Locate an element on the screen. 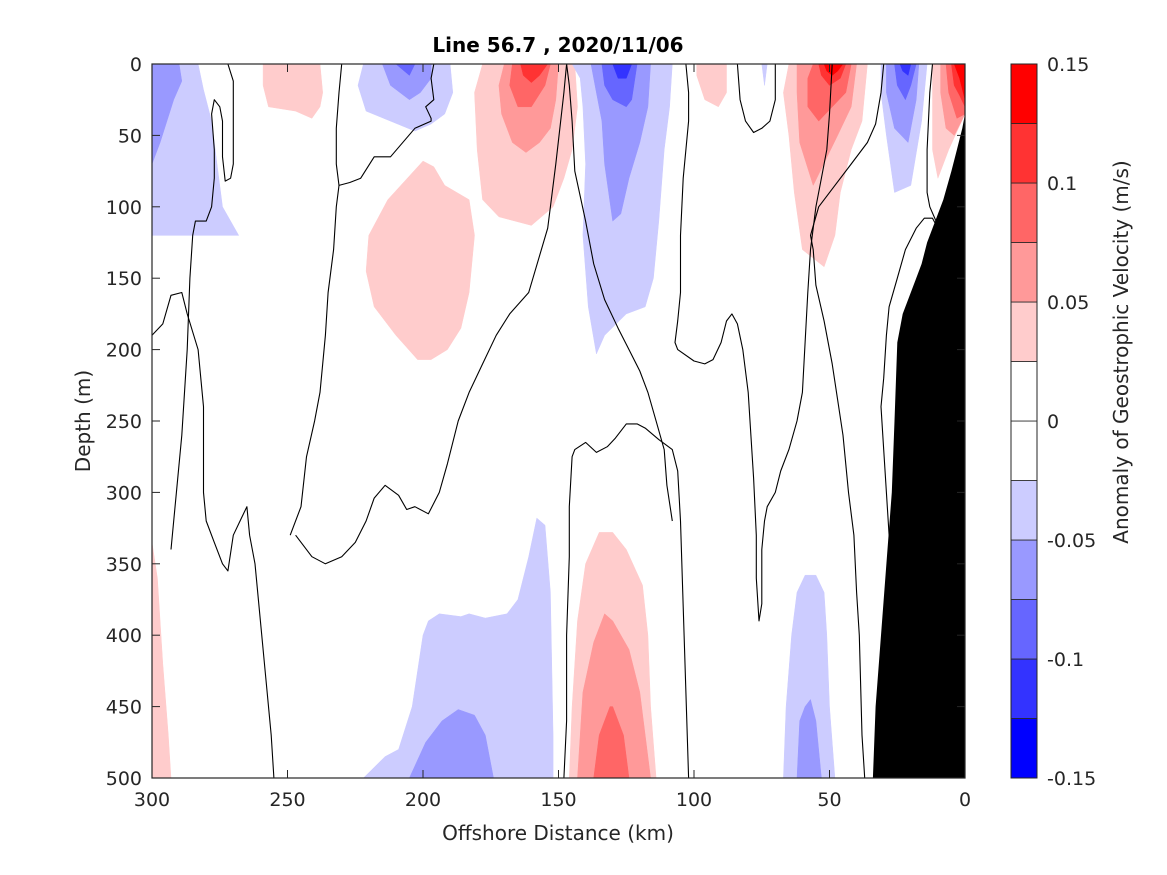  seafloor-bathymetry is located at coordinates (918, 446).